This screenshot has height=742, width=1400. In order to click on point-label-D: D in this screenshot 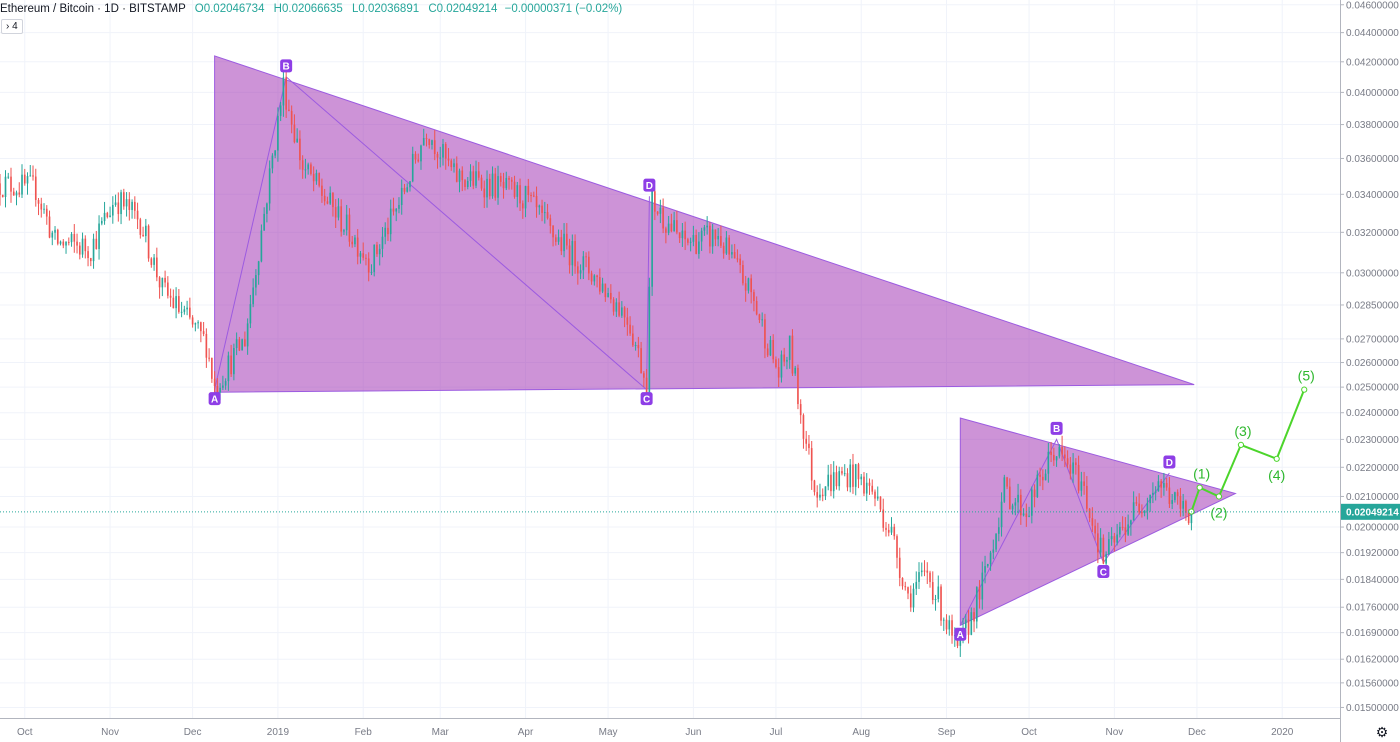, I will do `click(649, 186)`.